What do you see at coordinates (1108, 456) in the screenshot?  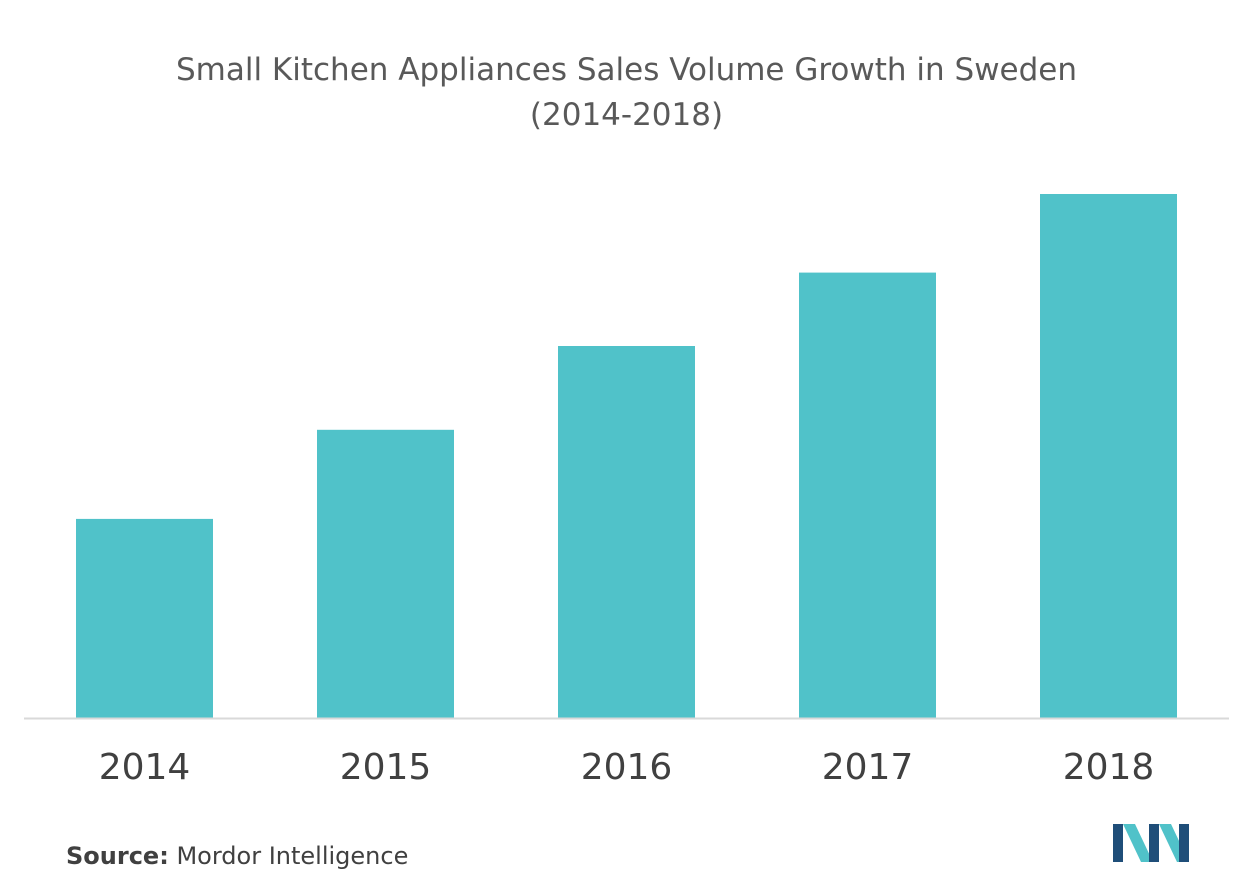 I see `bar-2018` at bounding box center [1108, 456].